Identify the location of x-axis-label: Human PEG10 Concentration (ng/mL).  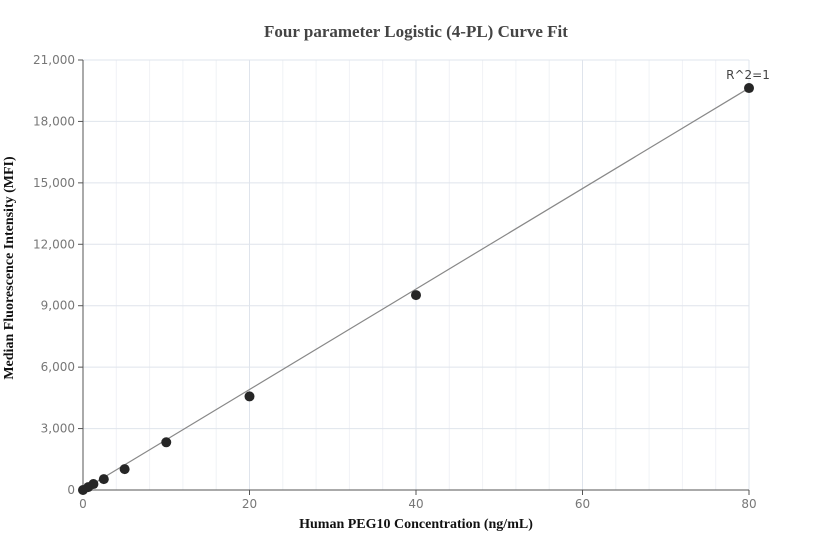
(416, 524).